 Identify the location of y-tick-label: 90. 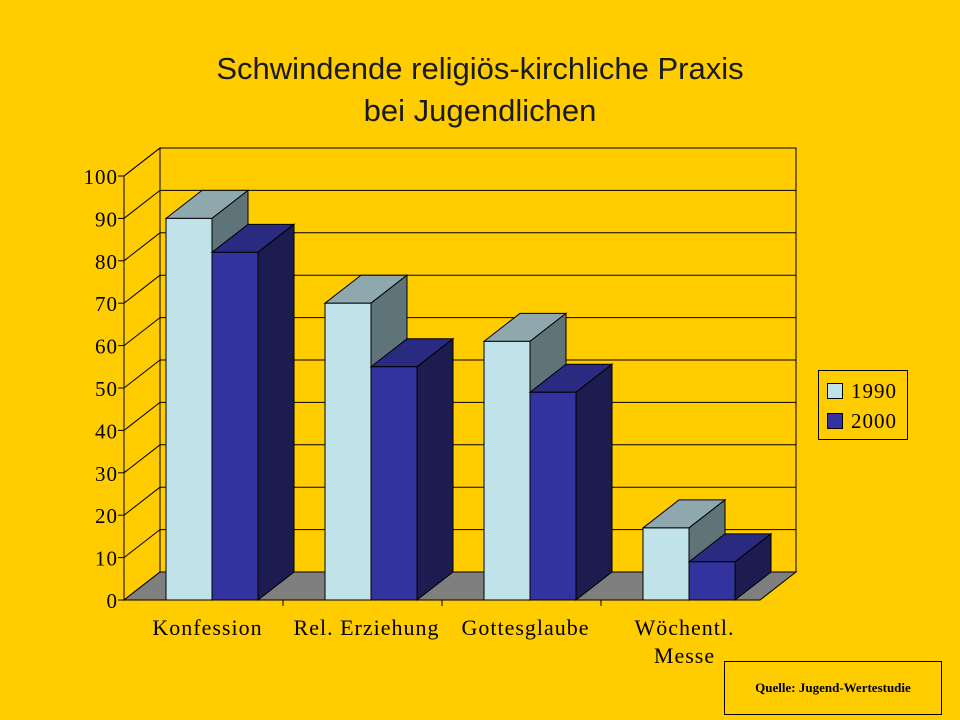
(106, 219).